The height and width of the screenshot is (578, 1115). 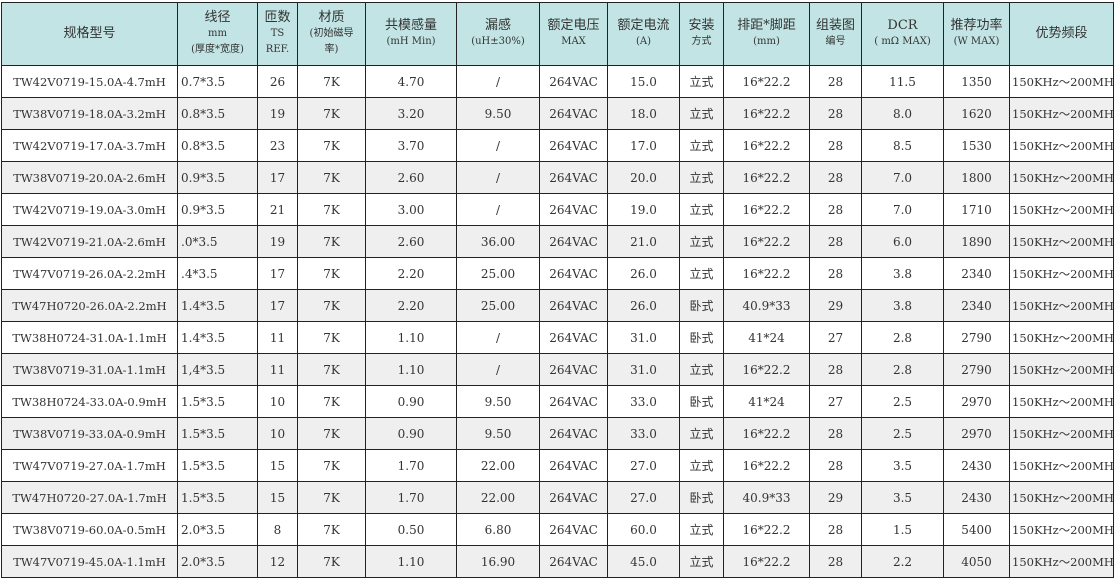 What do you see at coordinates (89, 34) in the screenshot?
I see `column-header: 规格型号` at bounding box center [89, 34].